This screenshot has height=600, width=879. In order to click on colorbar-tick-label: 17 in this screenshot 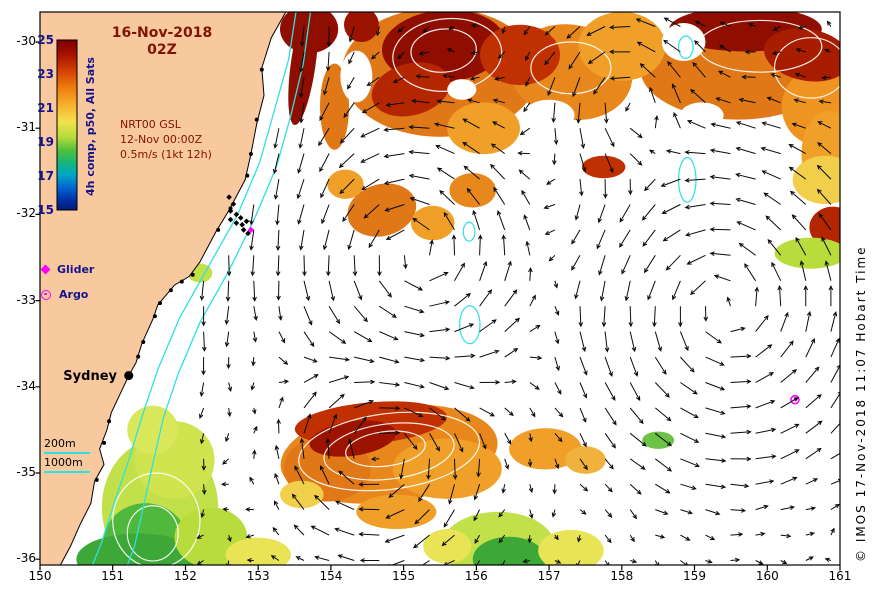, I will do `click(45, 176)`.